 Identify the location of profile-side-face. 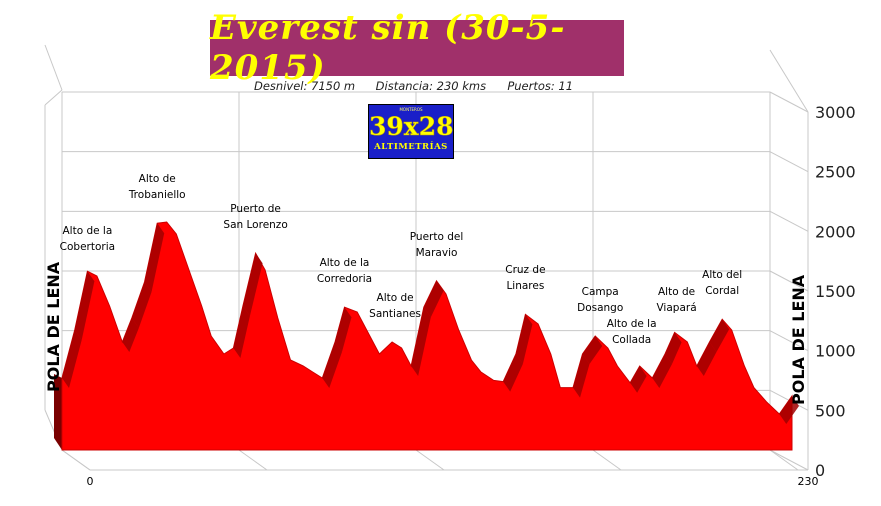
(58, 412).